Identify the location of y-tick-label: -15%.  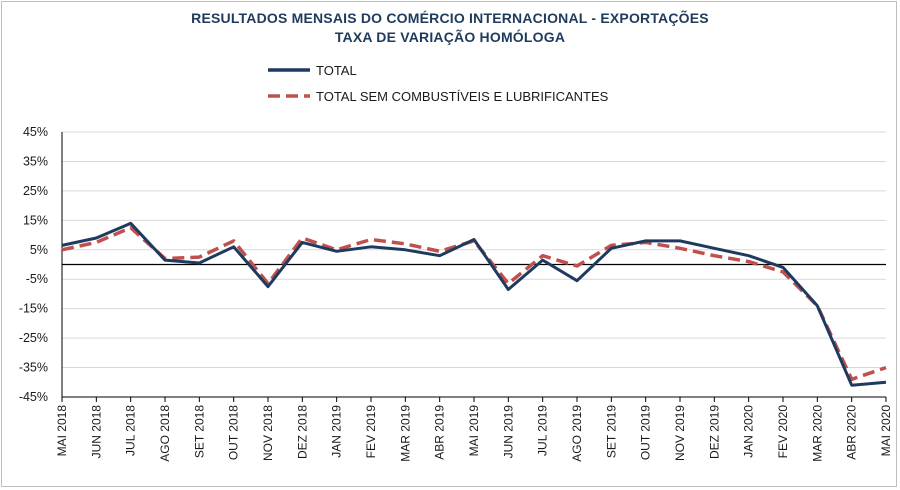
(33, 309).